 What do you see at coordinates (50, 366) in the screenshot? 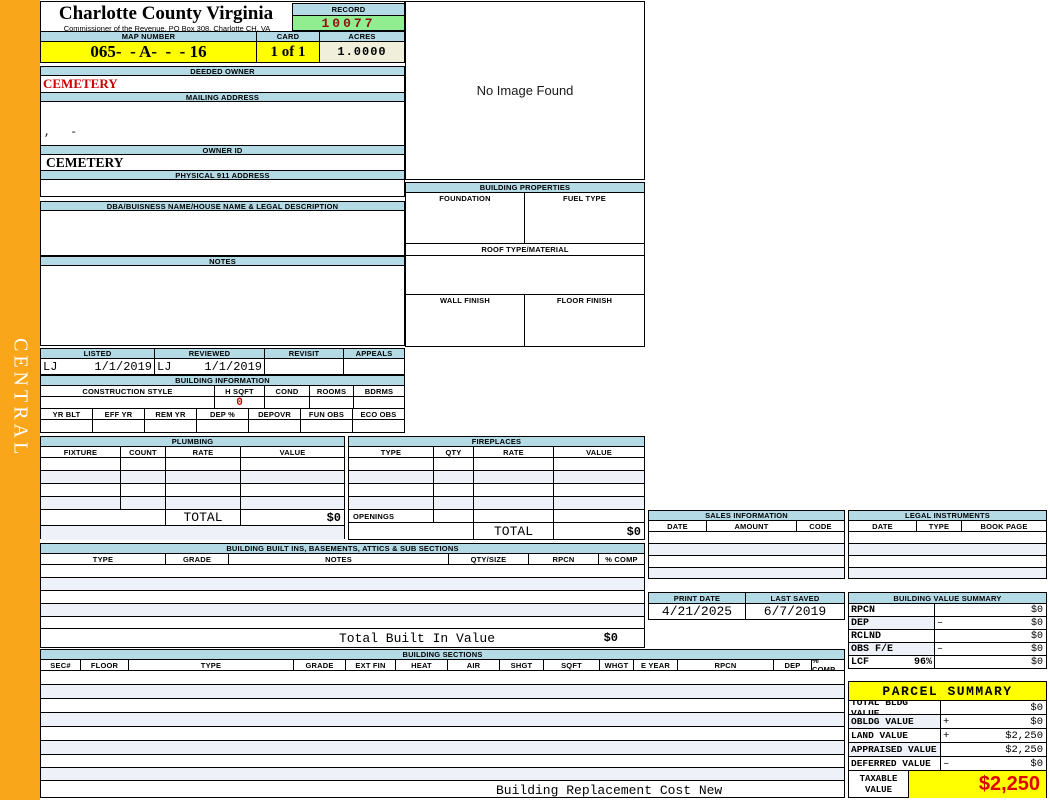
I see `listed-by: LJ` at bounding box center [50, 366].